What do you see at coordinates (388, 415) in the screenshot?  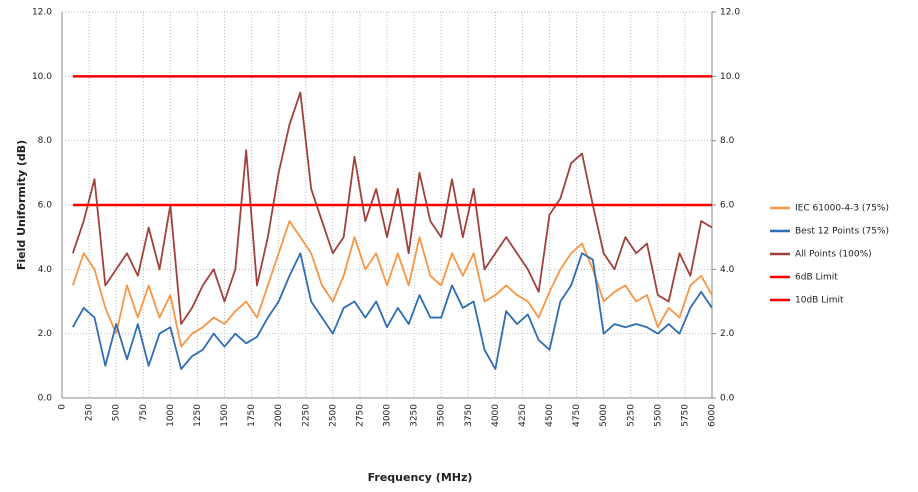 I see `x-tick-label: 3000` at bounding box center [388, 415].